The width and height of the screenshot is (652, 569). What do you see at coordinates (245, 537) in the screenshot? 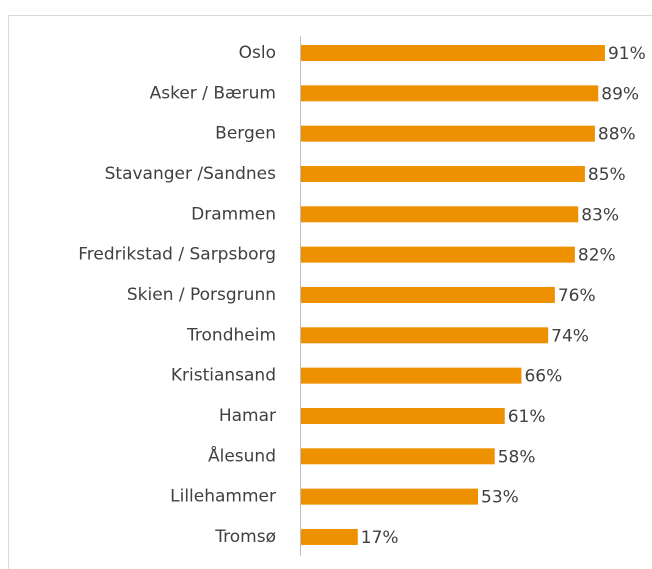
I see `category-label: Tromsø` at bounding box center [245, 537].